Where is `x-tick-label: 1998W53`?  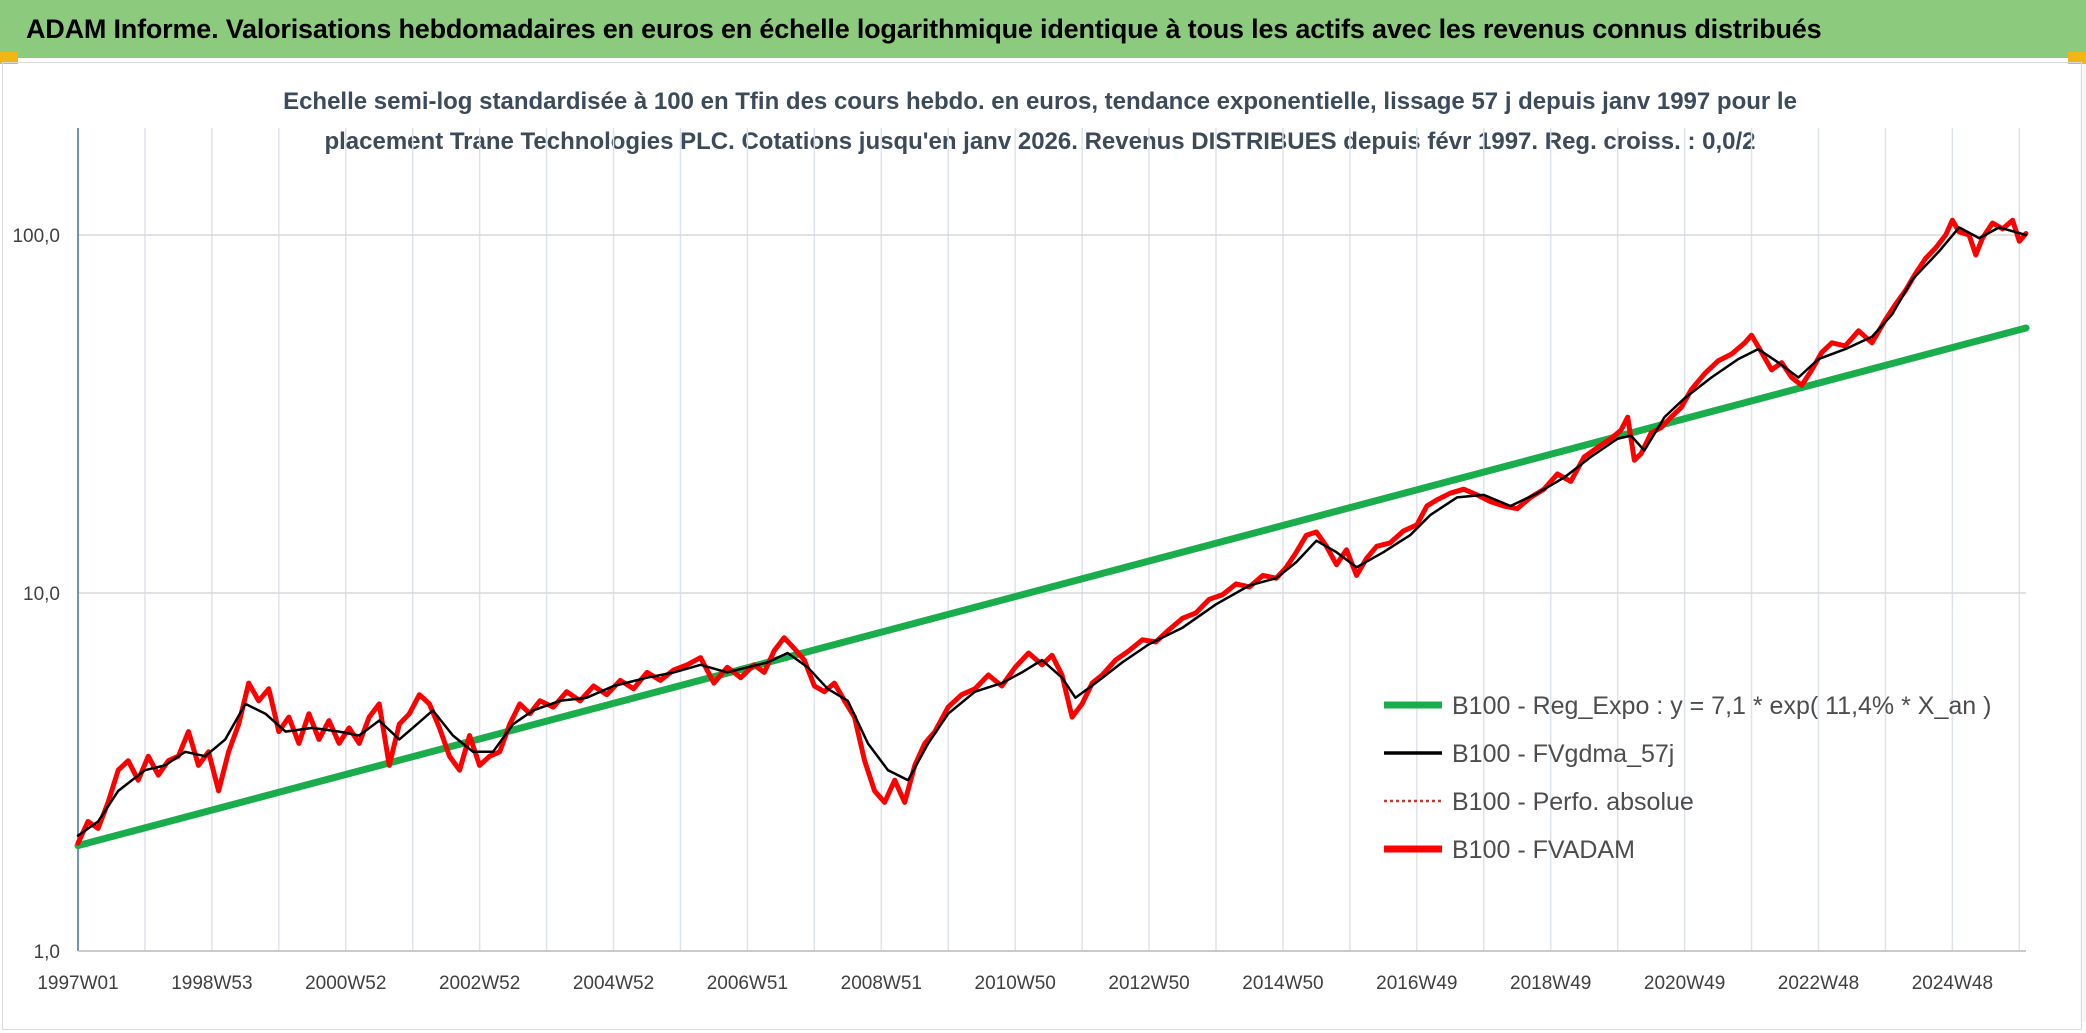 x-tick-label: 1998W53 is located at coordinates (211, 983).